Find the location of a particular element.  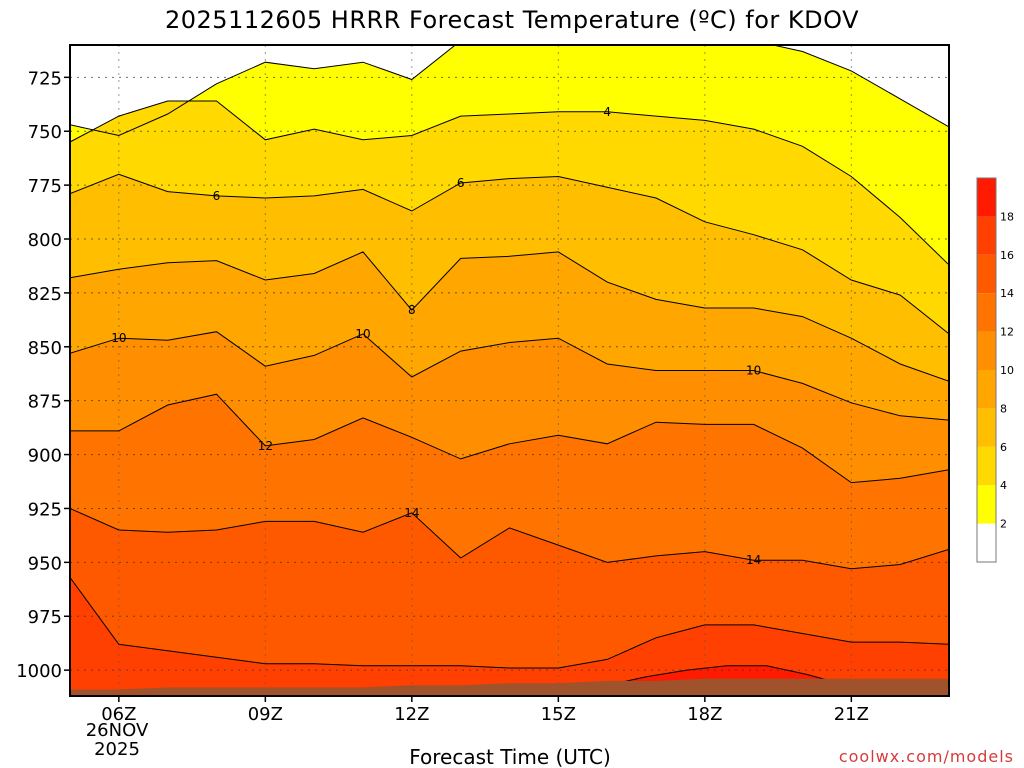

ground-layer is located at coordinates (509, 687).